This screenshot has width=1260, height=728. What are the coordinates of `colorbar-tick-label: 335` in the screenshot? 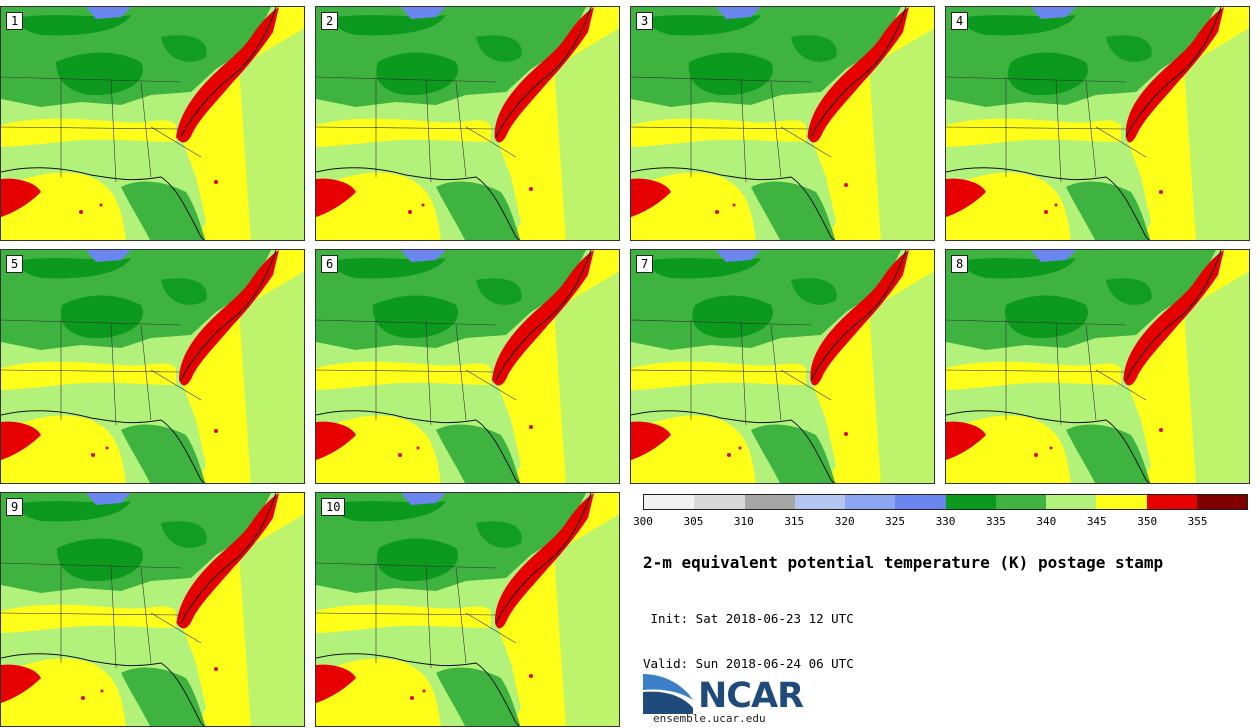 It's located at (995, 521).